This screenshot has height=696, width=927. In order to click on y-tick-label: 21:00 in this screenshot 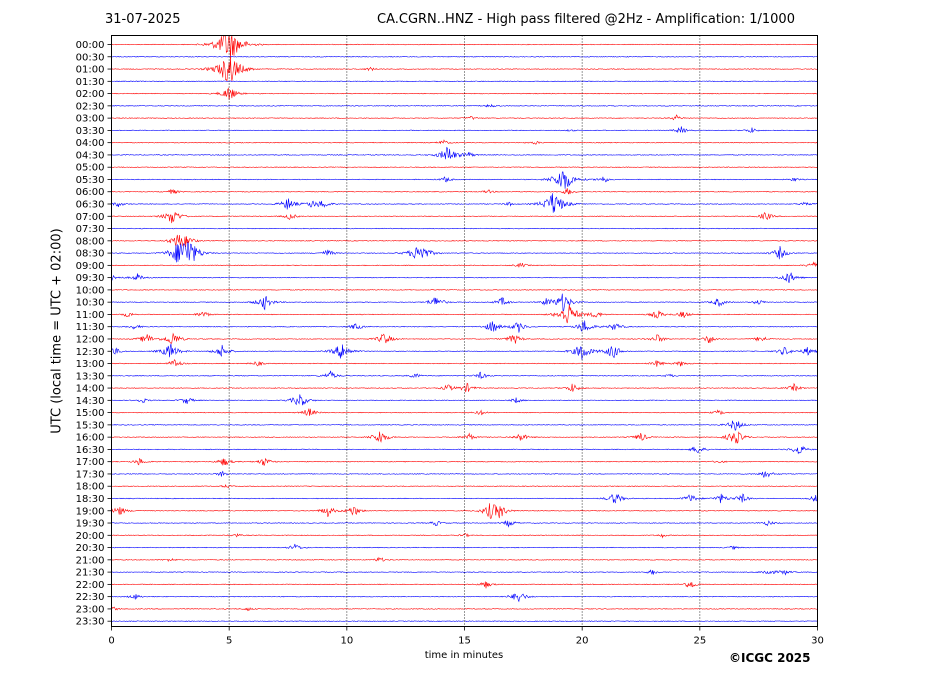, I will do `click(90, 560)`.